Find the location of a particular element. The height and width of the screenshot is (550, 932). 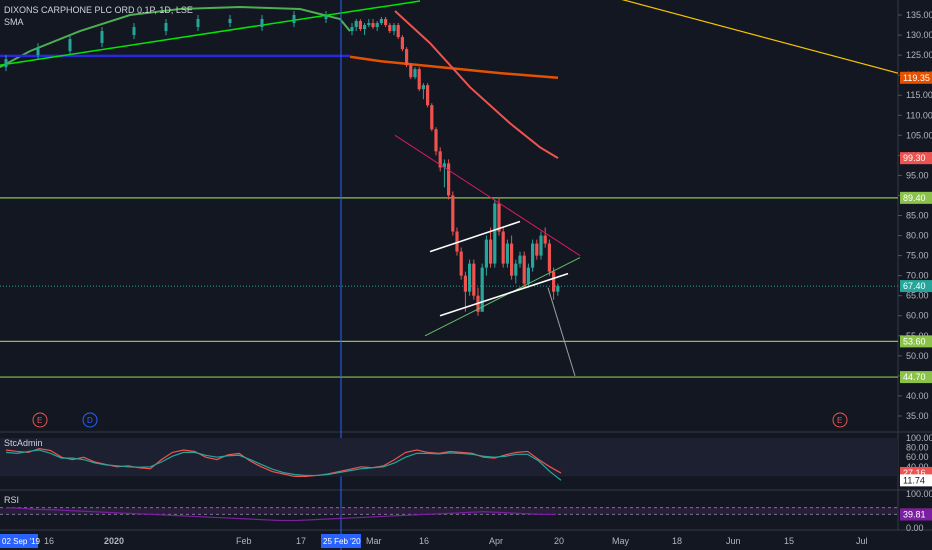

x-tick-label: Feb is located at coordinates (244, 541).